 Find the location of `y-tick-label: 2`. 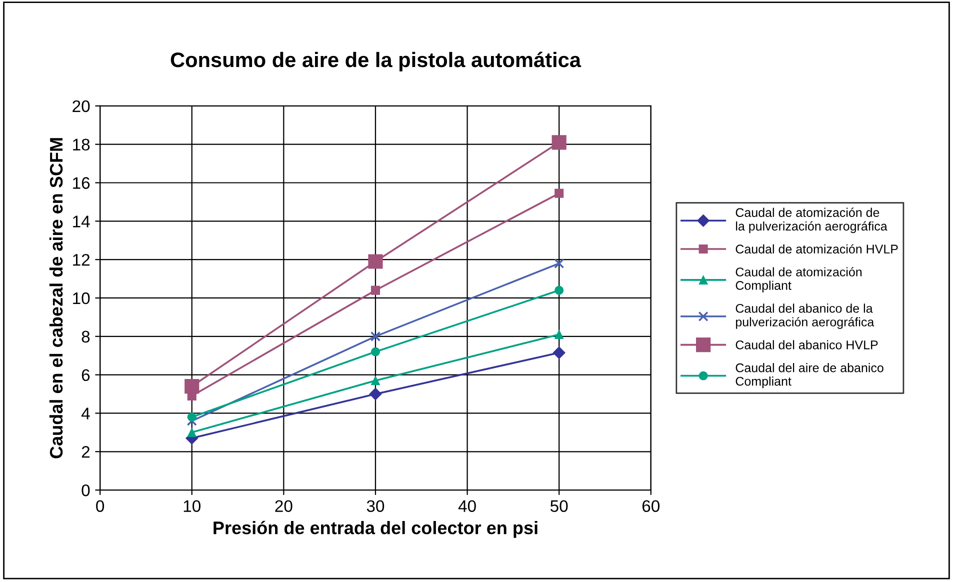

y-tick-label: 2 is located at coordinates (86, 452).